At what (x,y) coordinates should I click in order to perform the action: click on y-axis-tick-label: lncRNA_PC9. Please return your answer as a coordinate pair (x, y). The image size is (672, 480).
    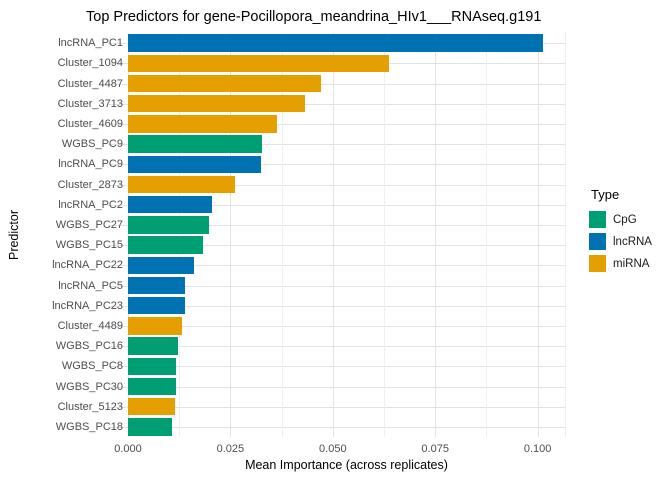
    Looking at the image, I should click on (90, 164).